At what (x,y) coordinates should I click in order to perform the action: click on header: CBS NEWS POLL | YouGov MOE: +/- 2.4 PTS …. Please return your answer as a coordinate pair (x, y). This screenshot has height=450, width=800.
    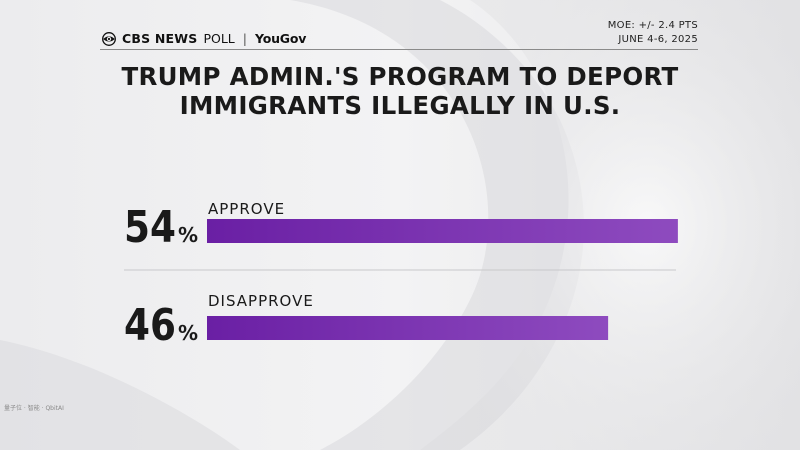
    Looking at the image, I should click on (400, 30).